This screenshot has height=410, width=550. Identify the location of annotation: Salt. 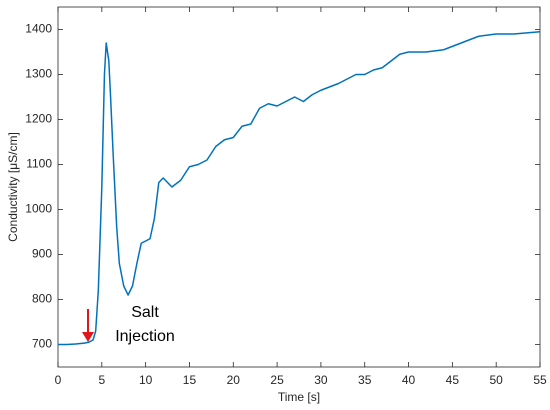
(145, 312).